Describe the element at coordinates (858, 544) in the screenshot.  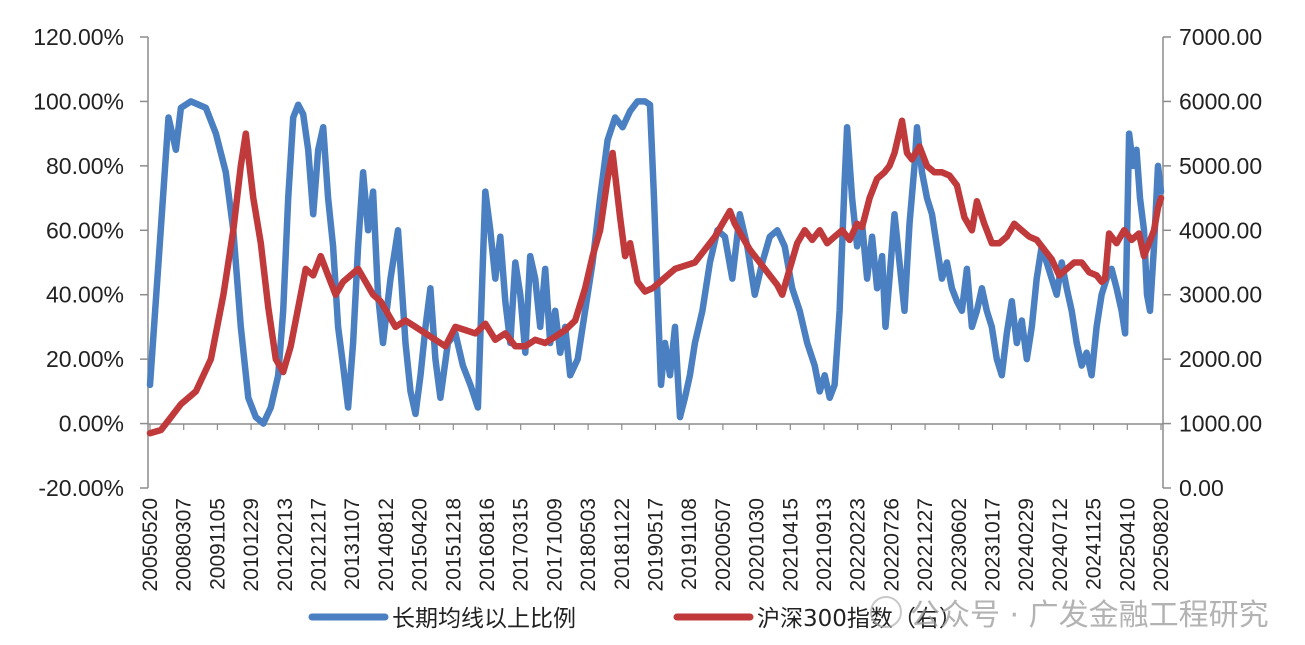
I see `x-tick-label: 20220223` at that location.